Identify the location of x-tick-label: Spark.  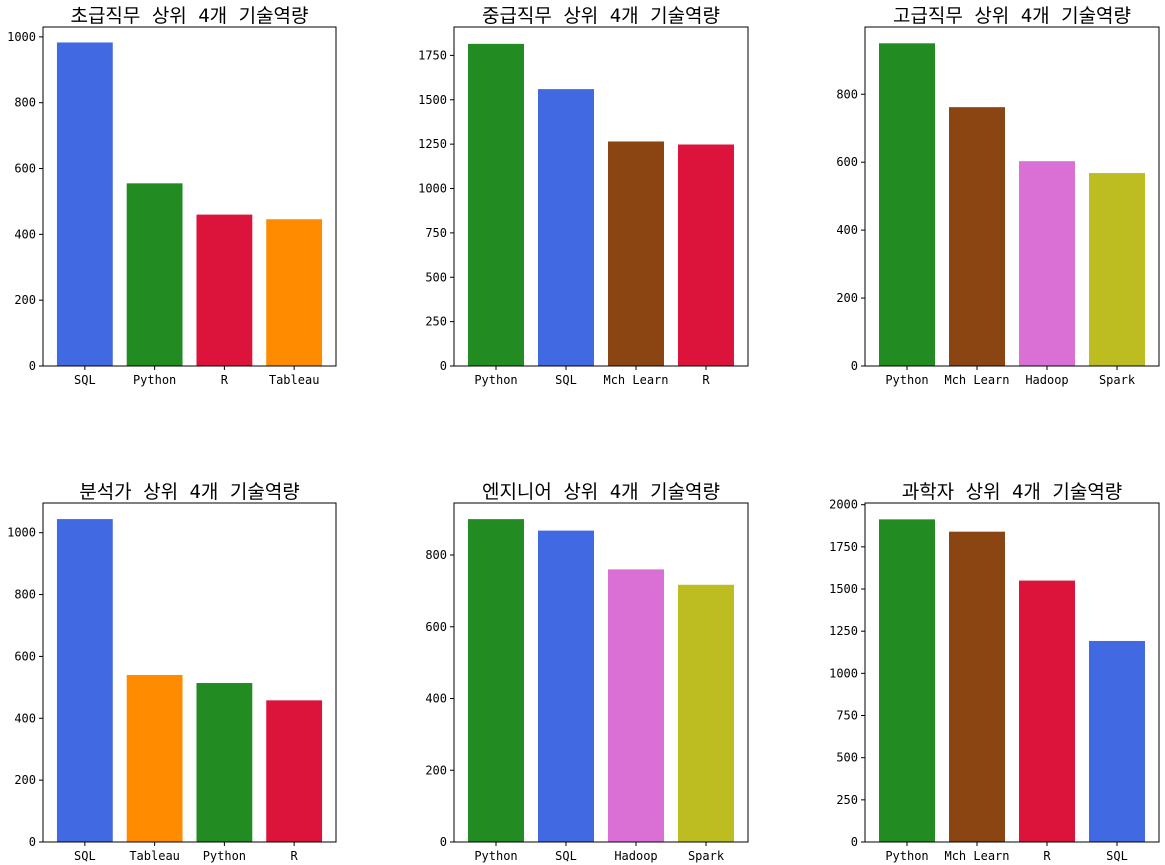
(706, 856).